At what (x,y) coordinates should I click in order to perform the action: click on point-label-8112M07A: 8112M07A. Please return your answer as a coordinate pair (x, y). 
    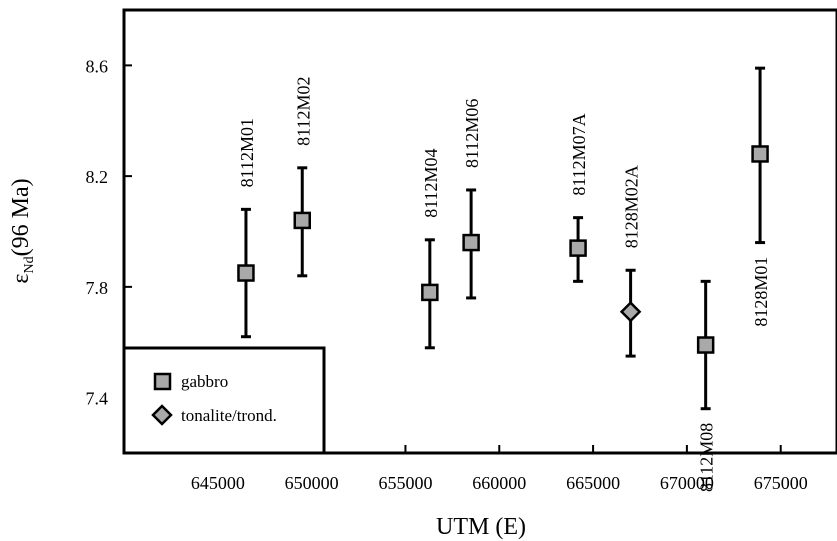
    Looking at the image, I should click on (579, 154).